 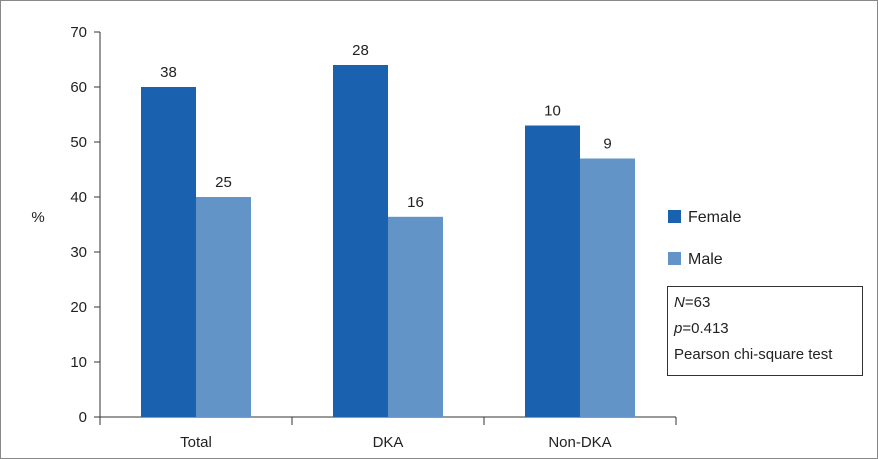 What do you see at coordinates (37, 217) in the screenshot?
I see `y-axis-label: %` at bounding box center [37, 217].